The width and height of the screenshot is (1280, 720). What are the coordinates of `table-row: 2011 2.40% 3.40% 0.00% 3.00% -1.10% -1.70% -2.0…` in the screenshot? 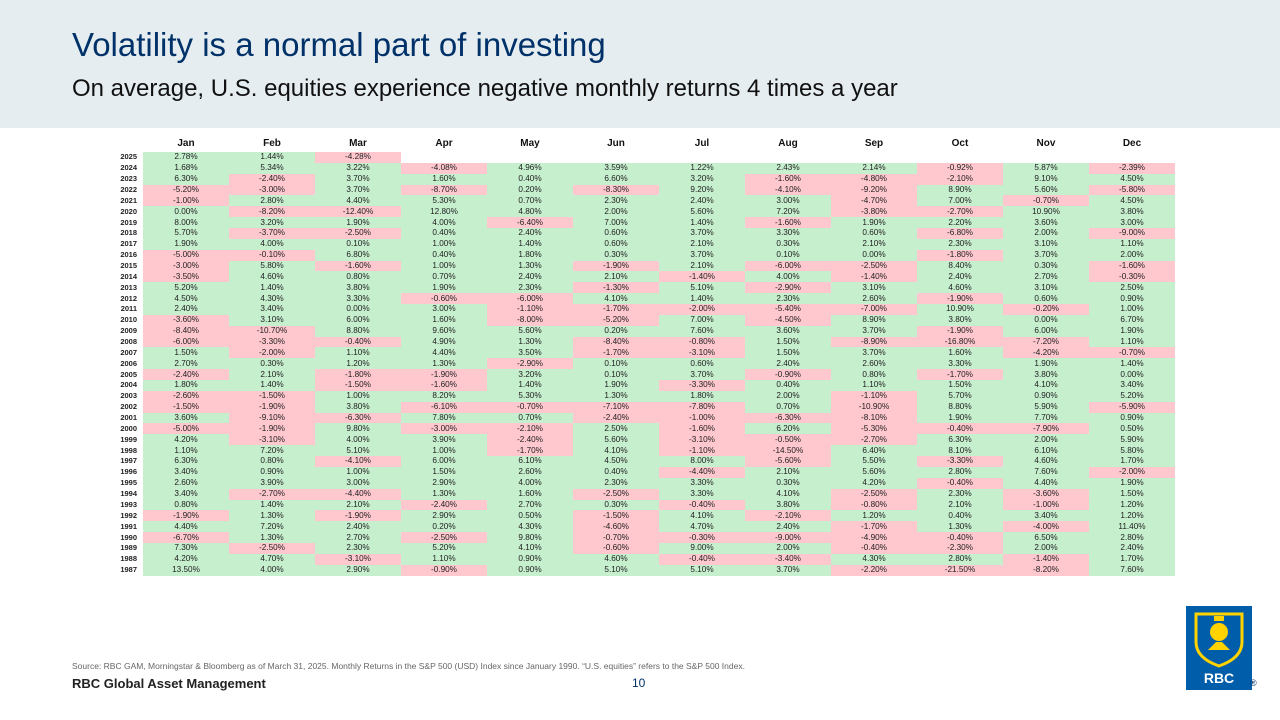 It's located at (623, 309).